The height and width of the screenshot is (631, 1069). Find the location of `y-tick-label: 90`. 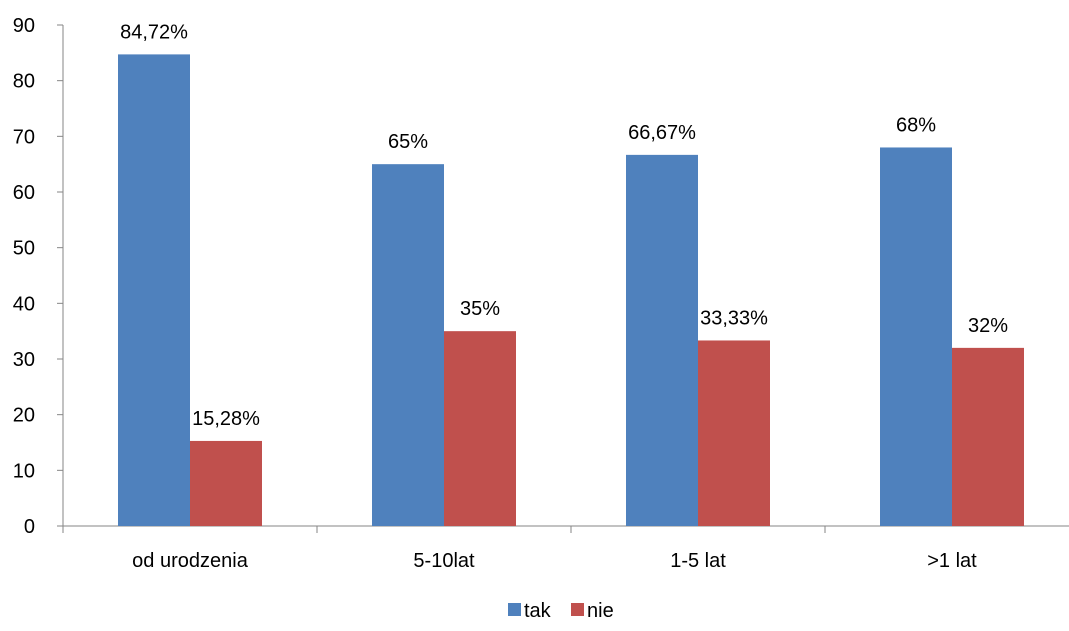

y-tick-label: 90 is located at coordinates (24, 26).